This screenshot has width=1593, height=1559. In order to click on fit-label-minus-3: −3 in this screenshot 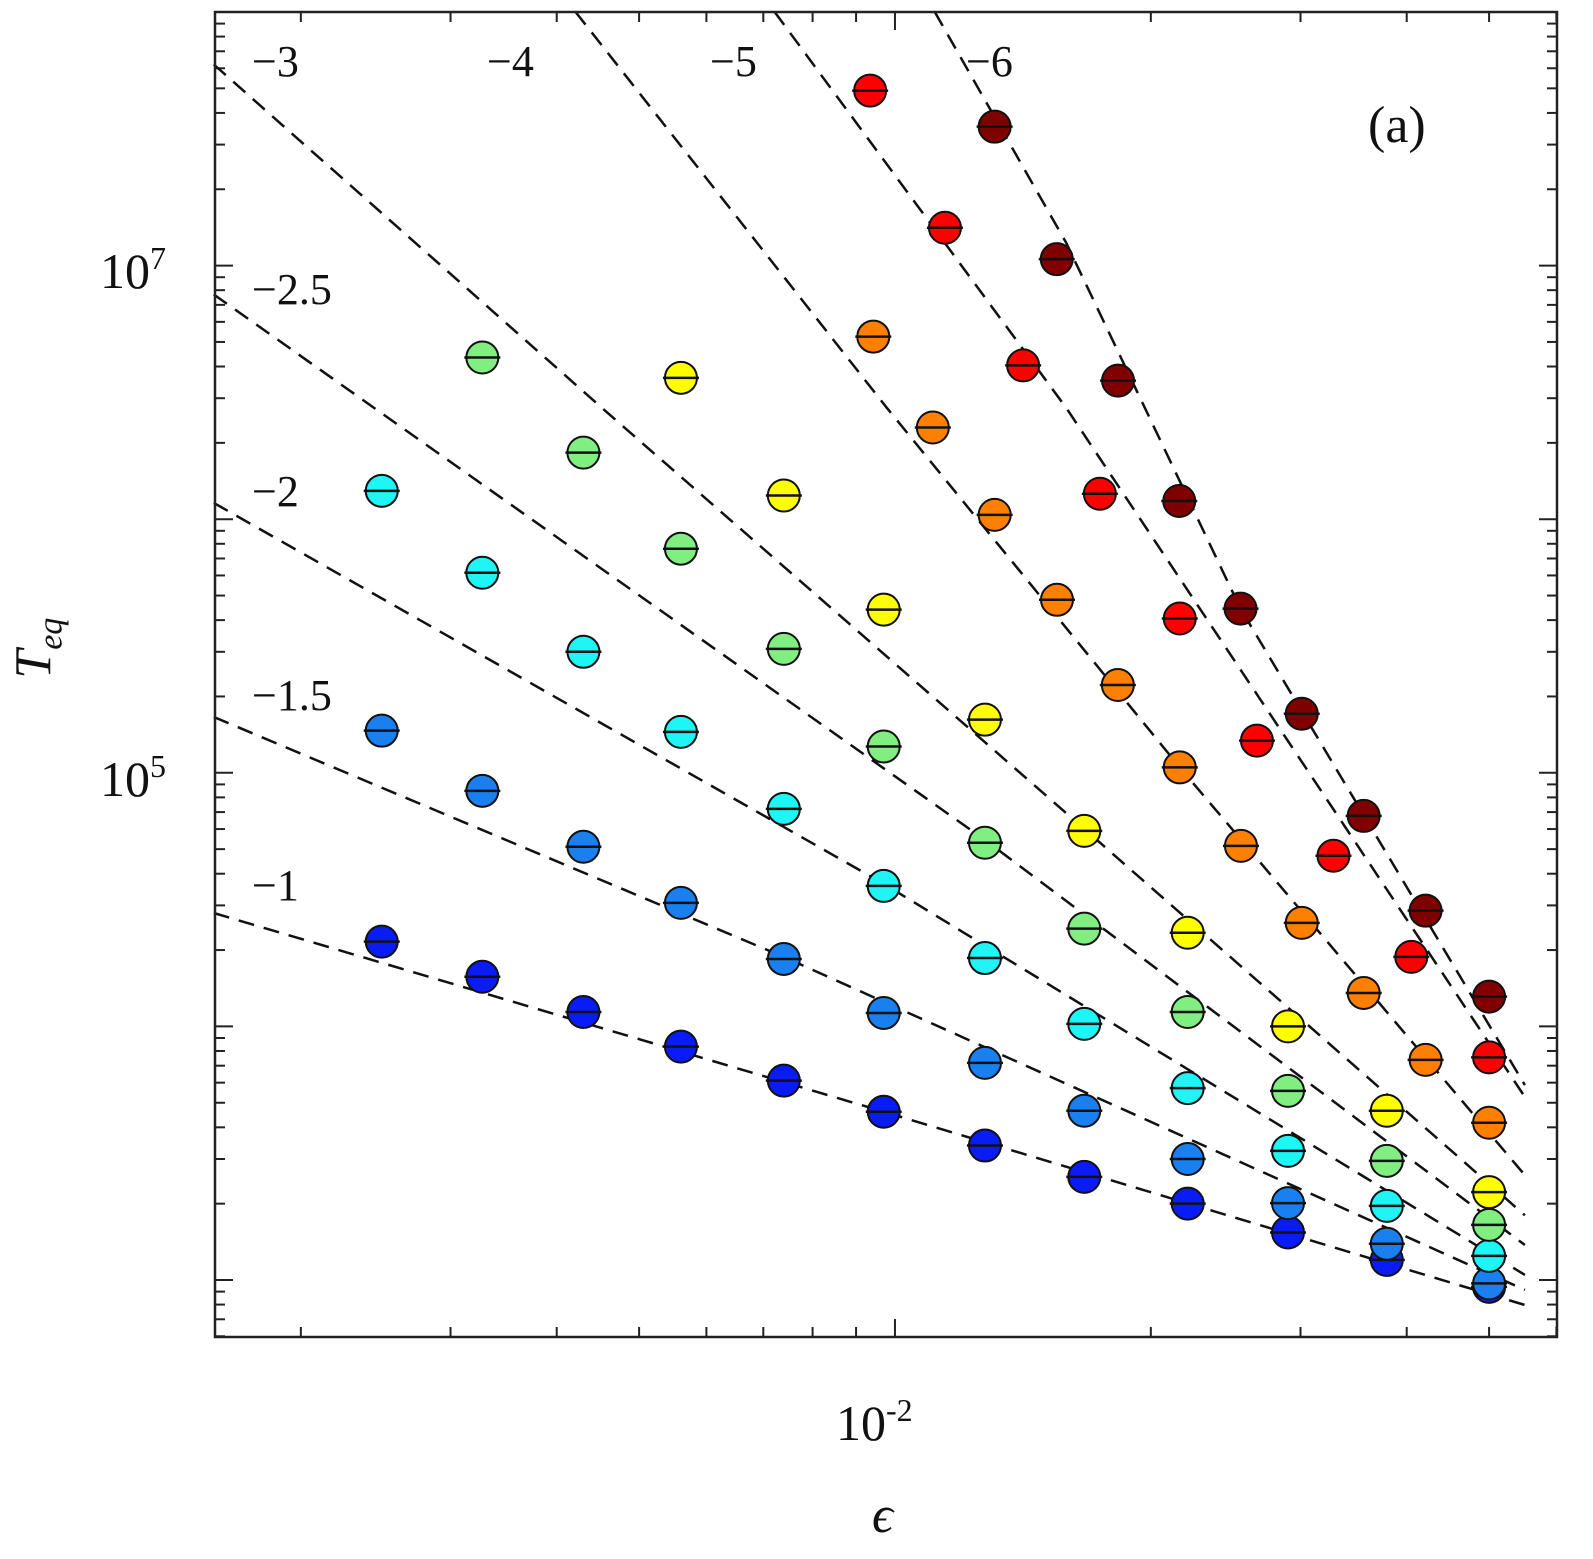, I will do `click(275, 61)`.